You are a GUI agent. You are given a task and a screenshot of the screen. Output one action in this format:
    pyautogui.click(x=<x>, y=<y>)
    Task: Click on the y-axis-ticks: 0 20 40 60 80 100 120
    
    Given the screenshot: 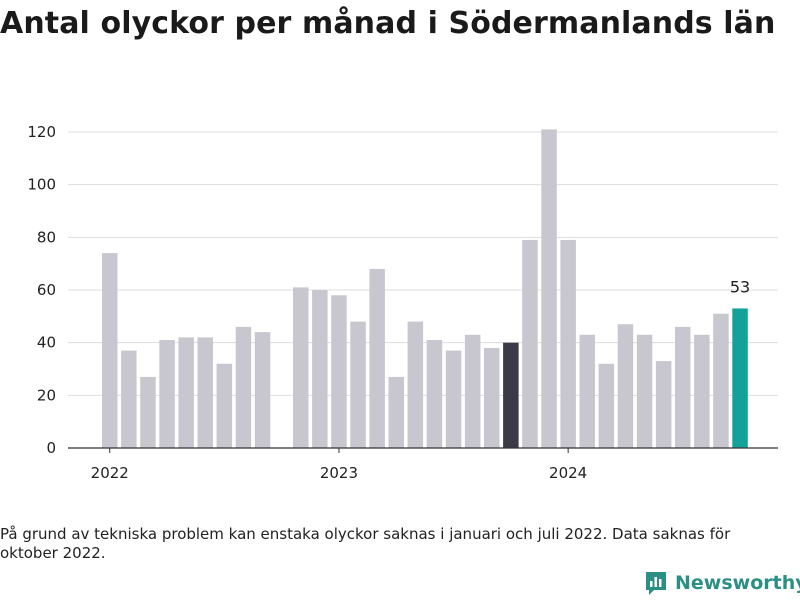 What is the action you would take?
    pyautogui.click(x=41, y=290)
    